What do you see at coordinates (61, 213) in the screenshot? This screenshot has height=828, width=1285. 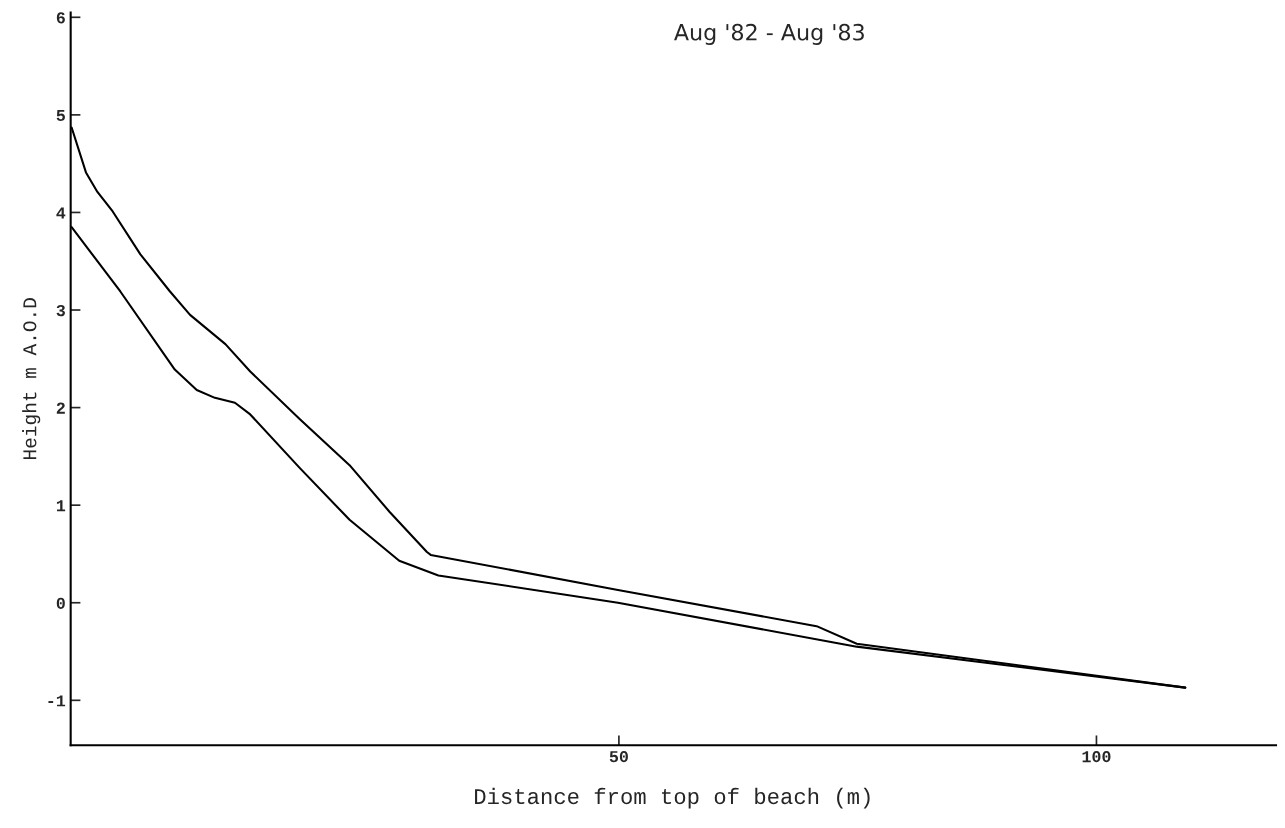 I see `y-tick-label: 4` at bounding box center [61, 213].